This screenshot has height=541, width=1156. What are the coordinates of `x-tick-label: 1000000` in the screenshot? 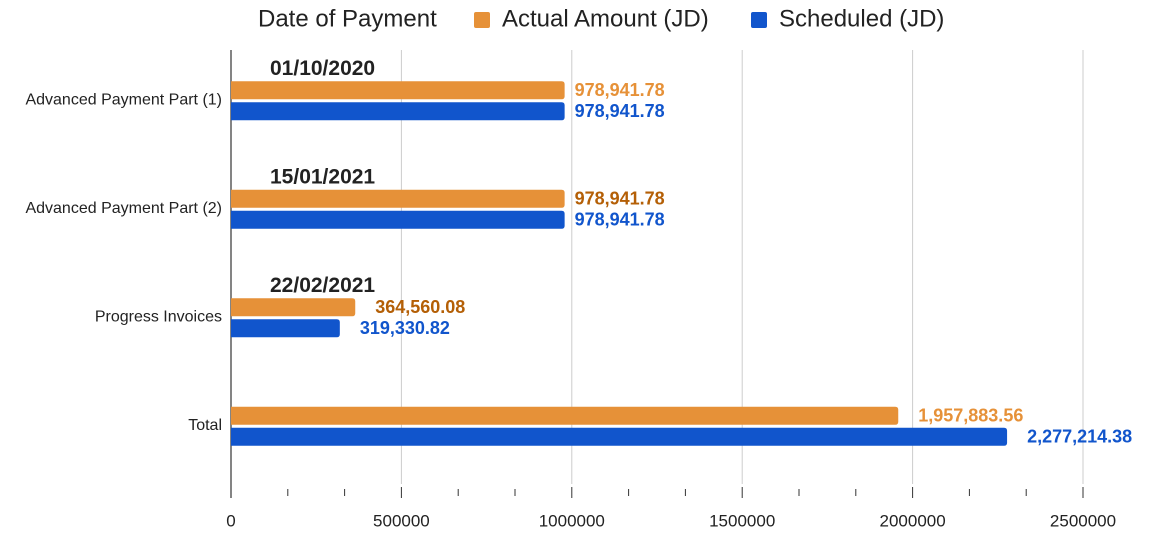 It's located at (572, 520).